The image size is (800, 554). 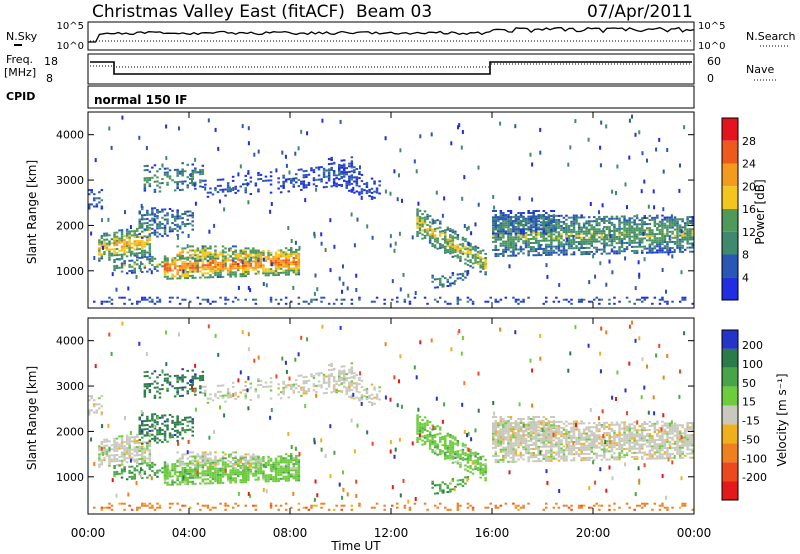 What do you see at coordinates (20, 96) in the screenshot?
I see `cpid-label: CPID` at bounding box center [20, 96].